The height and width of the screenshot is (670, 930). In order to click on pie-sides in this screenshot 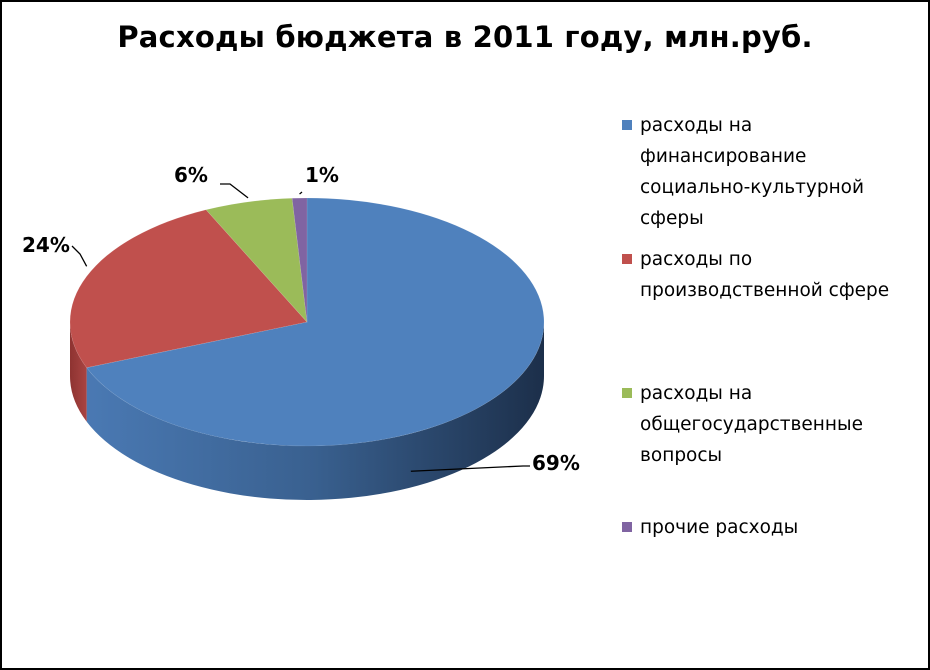, I will do `click(307, 411)`.